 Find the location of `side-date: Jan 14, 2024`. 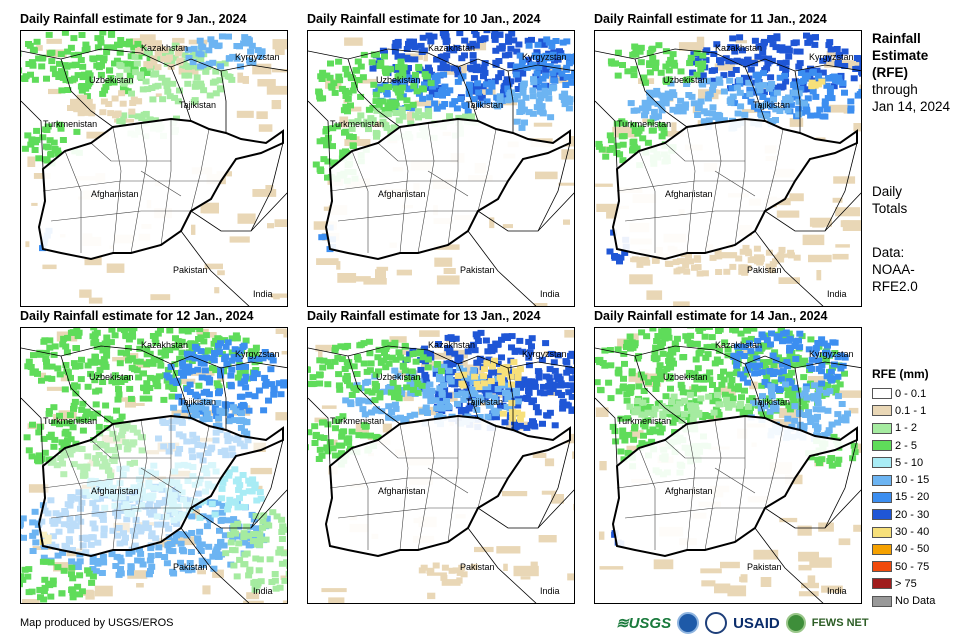

side-date: Jan 14, 2024 is located at coordinates (911, 106).